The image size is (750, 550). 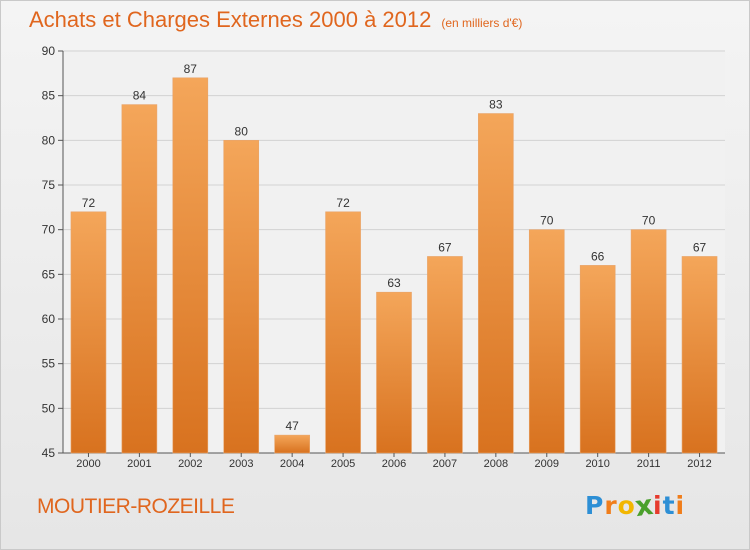 What do you see at coordinates (49, 96) in the screenshot?
I see `y-tick-label: 85` at bounding box center [49, 96].